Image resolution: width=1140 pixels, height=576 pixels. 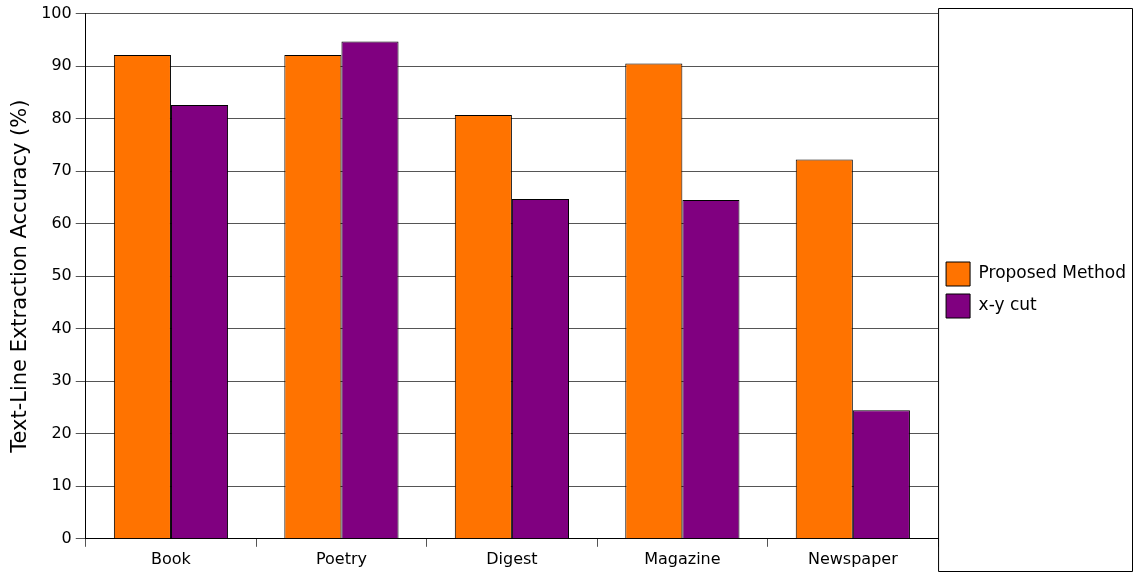 What do you see at coordinates (61, 117) in the screenshot?
I see `y-tick-label: 80` at bounding box center [61, 117].